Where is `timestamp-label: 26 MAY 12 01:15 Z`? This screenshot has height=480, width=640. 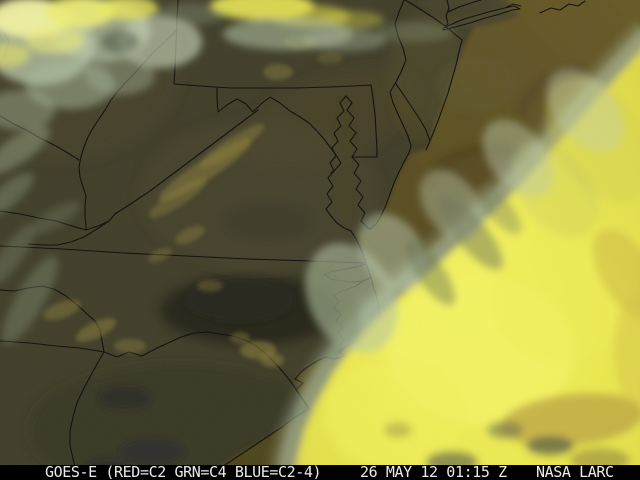 timestamp-label: 26 MAY 12 01:15 Z is located at coordinates (433, 471).